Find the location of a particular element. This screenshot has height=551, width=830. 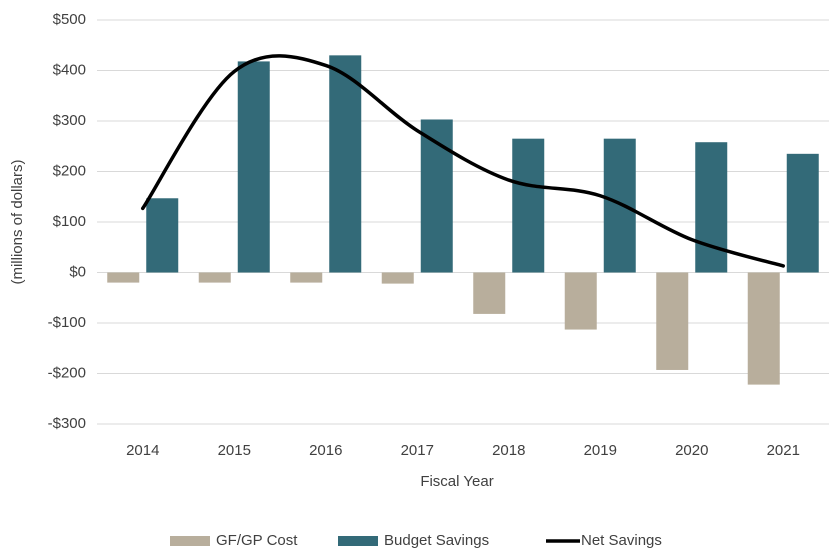

y-tick-label: $300 is located at coordinates (69, 120).